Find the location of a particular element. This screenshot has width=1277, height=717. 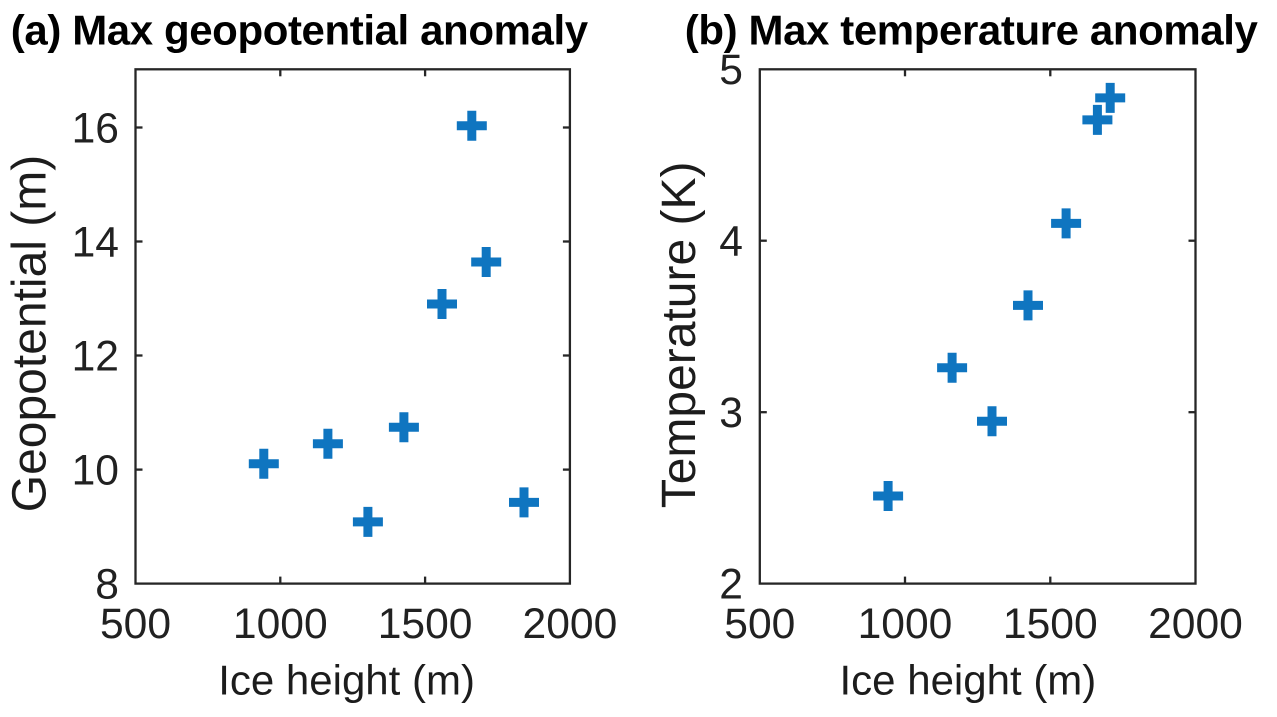

svg-text: 16 is located at coordinates (95, 128).